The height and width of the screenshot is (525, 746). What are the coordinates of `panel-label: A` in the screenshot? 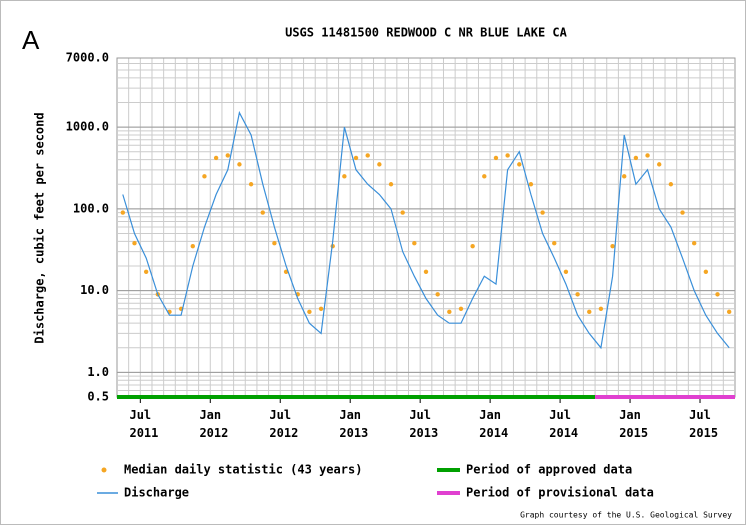 It's located at (31, 40).